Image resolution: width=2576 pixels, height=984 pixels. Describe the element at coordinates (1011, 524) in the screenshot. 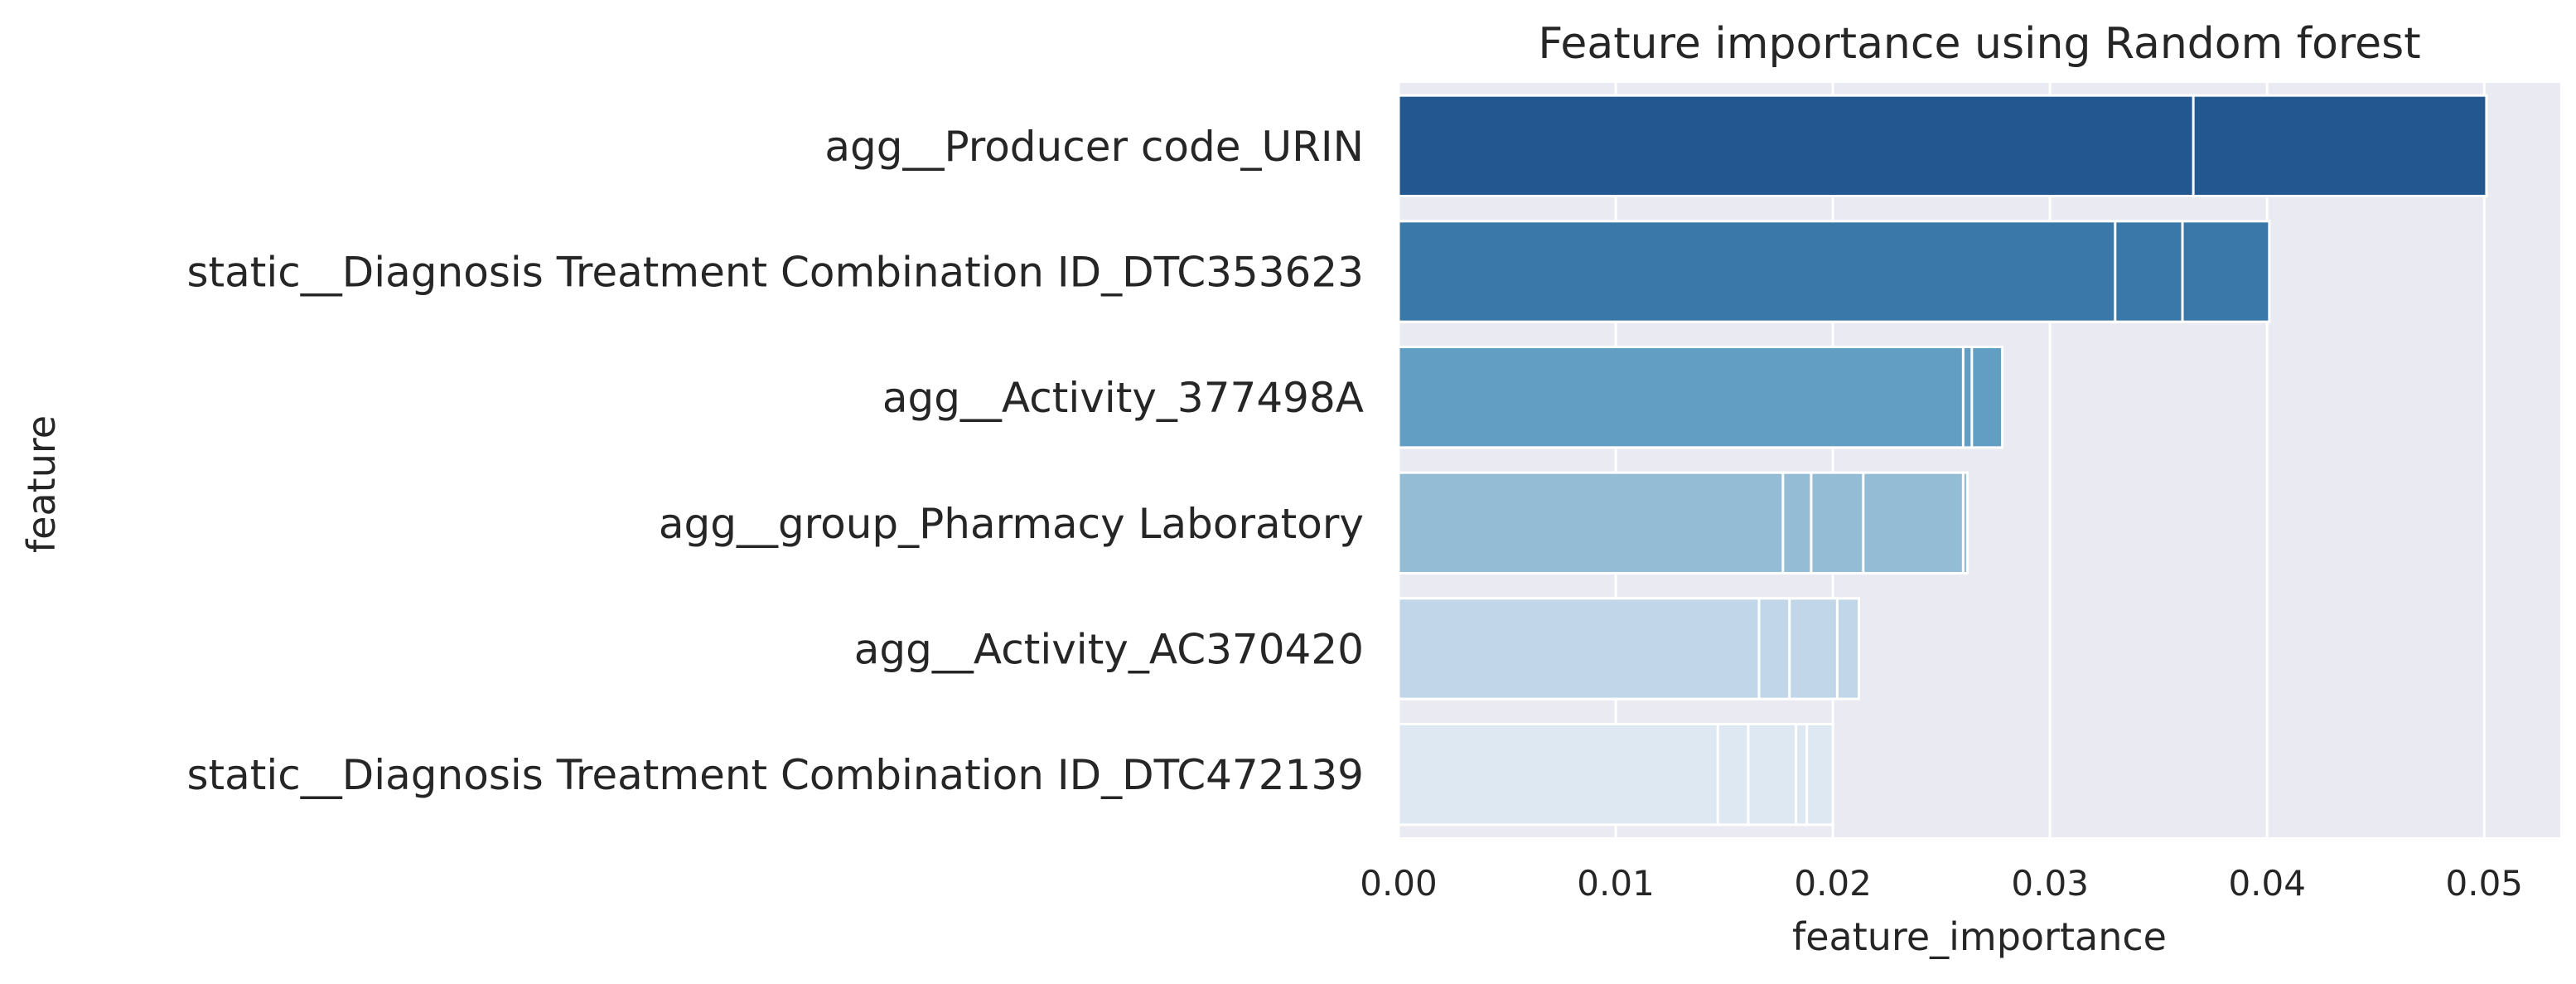

I see `y-tick-label: agg__group_Pharmacy Laboratory` at that location.